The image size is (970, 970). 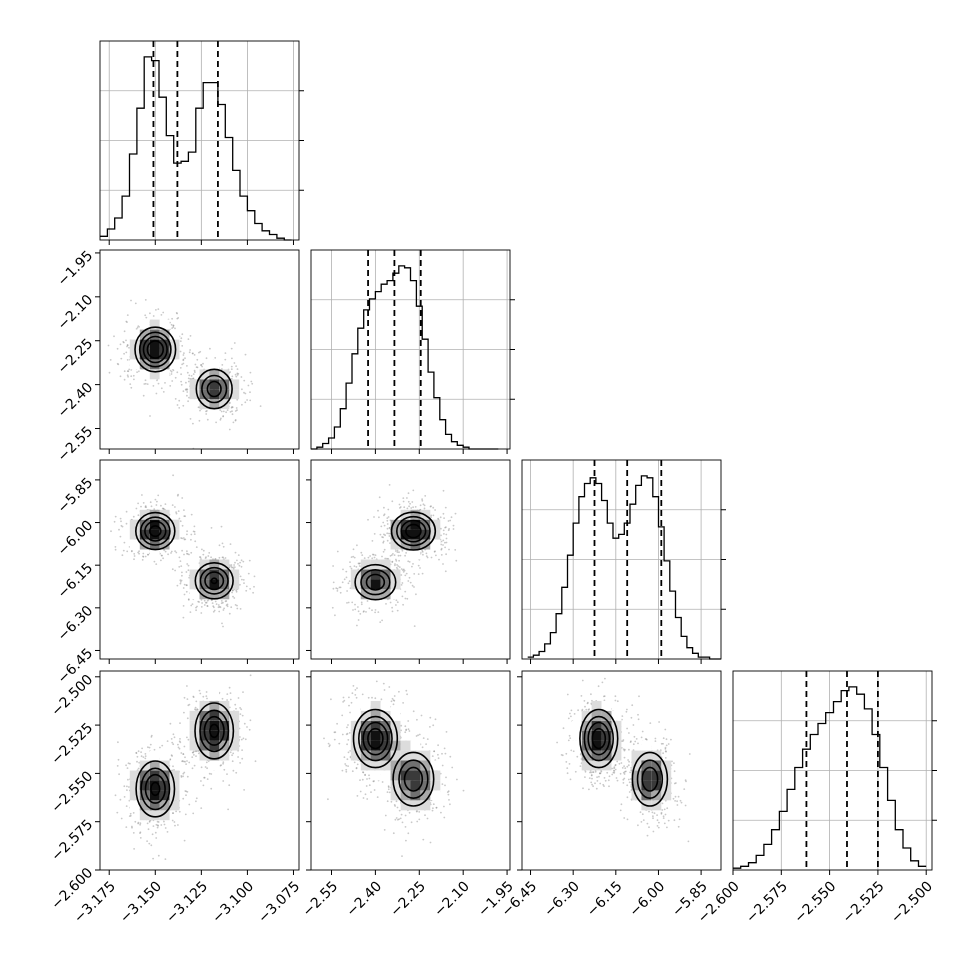 I want to click on histogram-frame, so click(x=621, y=559).